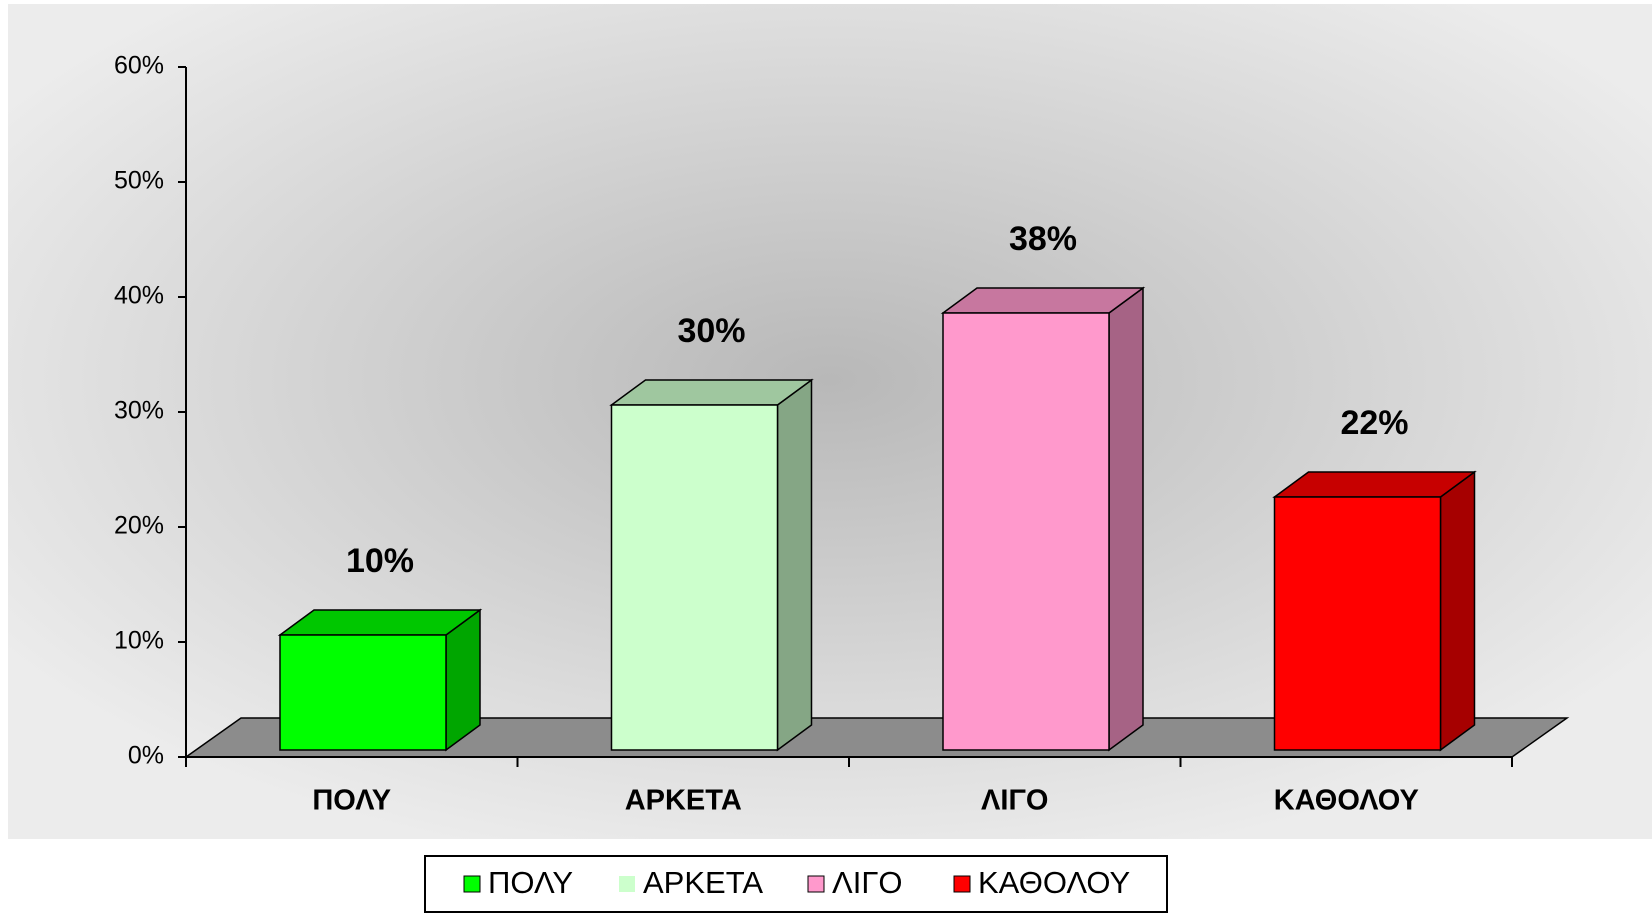  What do you see at coordinates (139, 411) in the screenshot?
I see `y-tick-label: 30%` at bounding box center [139, 411].